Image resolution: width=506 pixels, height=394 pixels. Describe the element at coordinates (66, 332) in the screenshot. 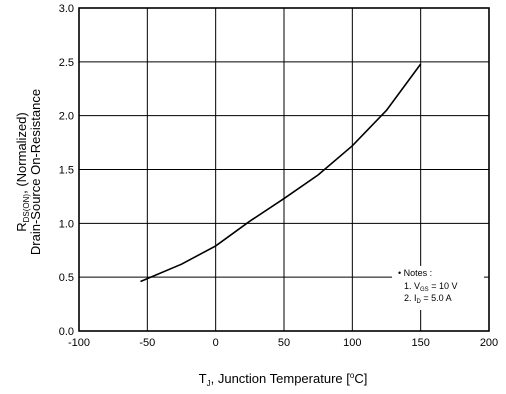

I see `y-tick-label: 0.0` at that location.